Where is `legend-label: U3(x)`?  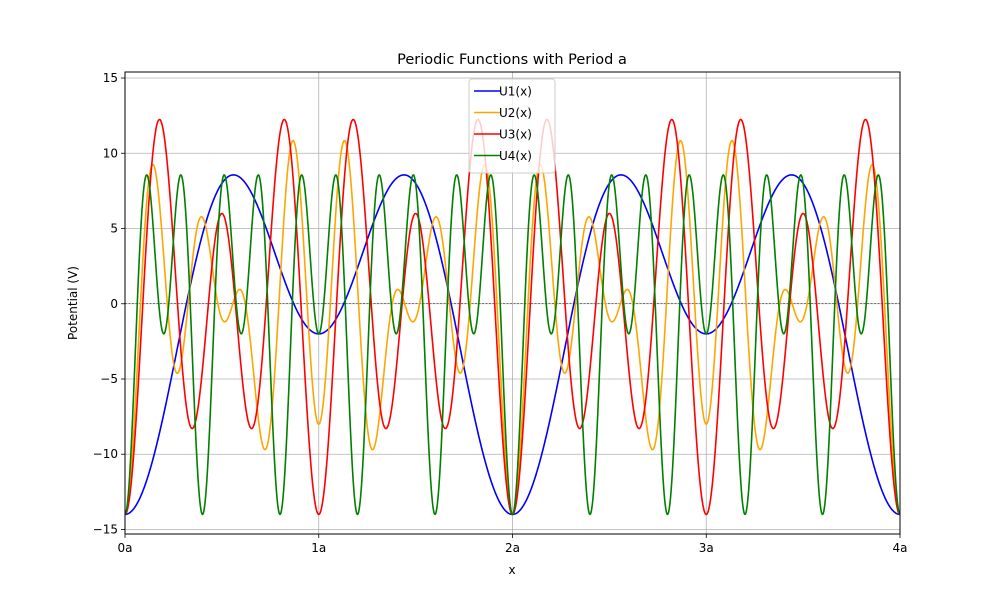
legend-label: U3(x) is located at coordinates (515, 135).